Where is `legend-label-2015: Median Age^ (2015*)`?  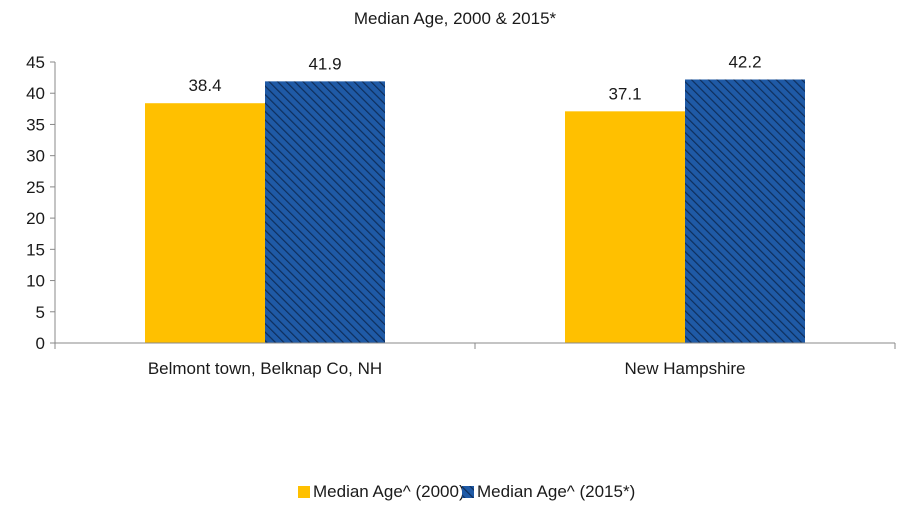
legend-label-2015: Median Age^ (2015*) is located at coordinates (556, 491).